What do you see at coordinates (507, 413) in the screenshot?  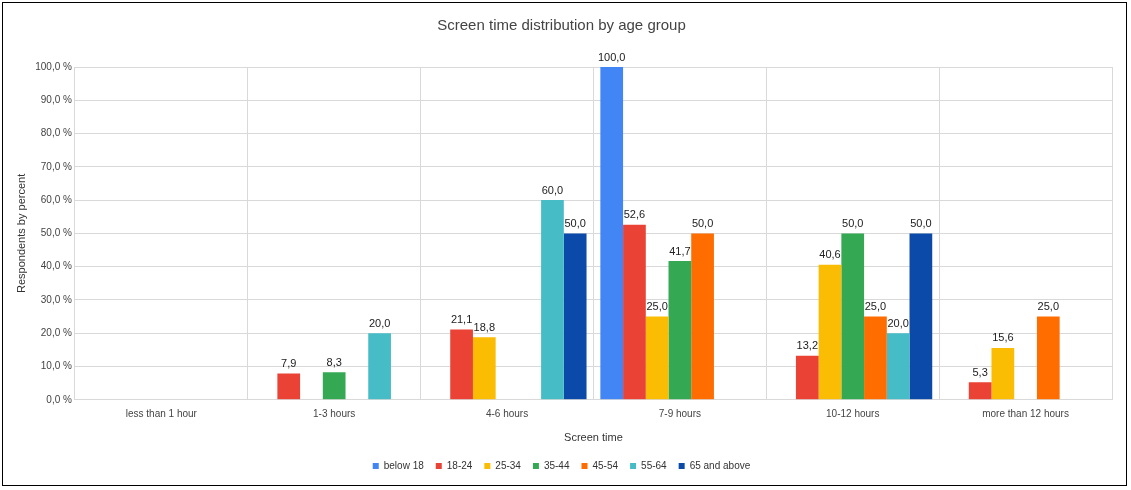 I see `x-tick-label: 4-6 hours` at bounding box center [507, 413].